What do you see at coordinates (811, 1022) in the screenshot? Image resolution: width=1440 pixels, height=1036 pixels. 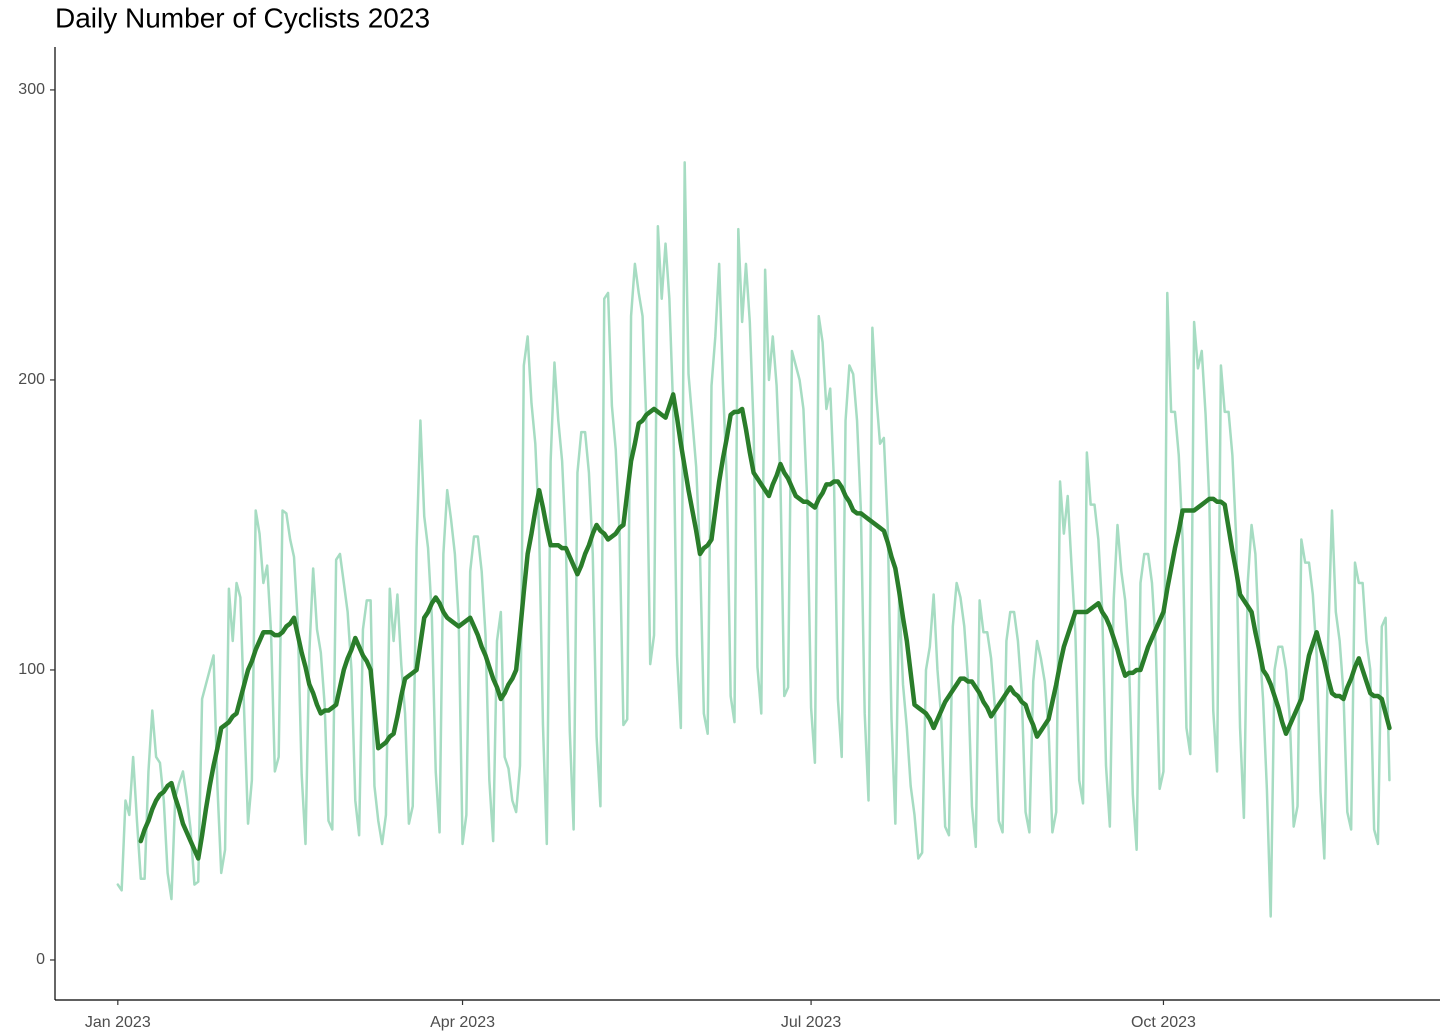 I see `x-tick-label: Jul 2023` at bounding box center [811, 1022].